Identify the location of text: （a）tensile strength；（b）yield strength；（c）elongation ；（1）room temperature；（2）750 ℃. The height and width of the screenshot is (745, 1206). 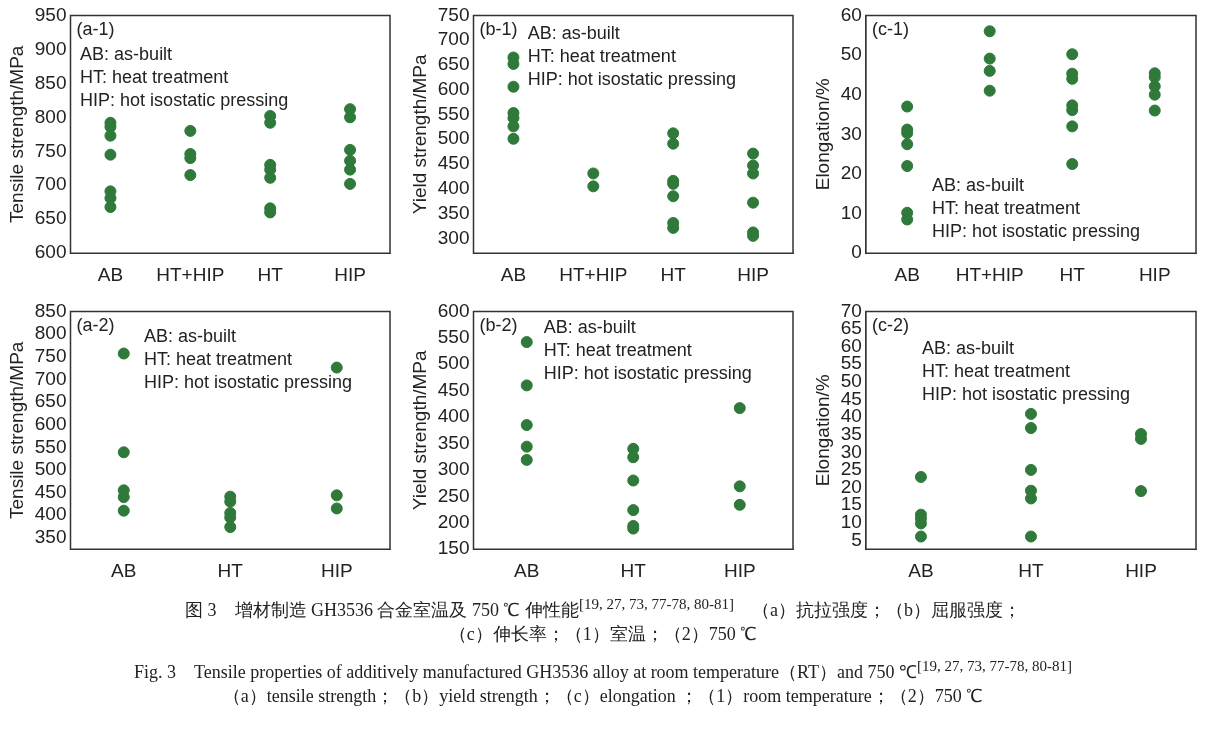
(603, 696).